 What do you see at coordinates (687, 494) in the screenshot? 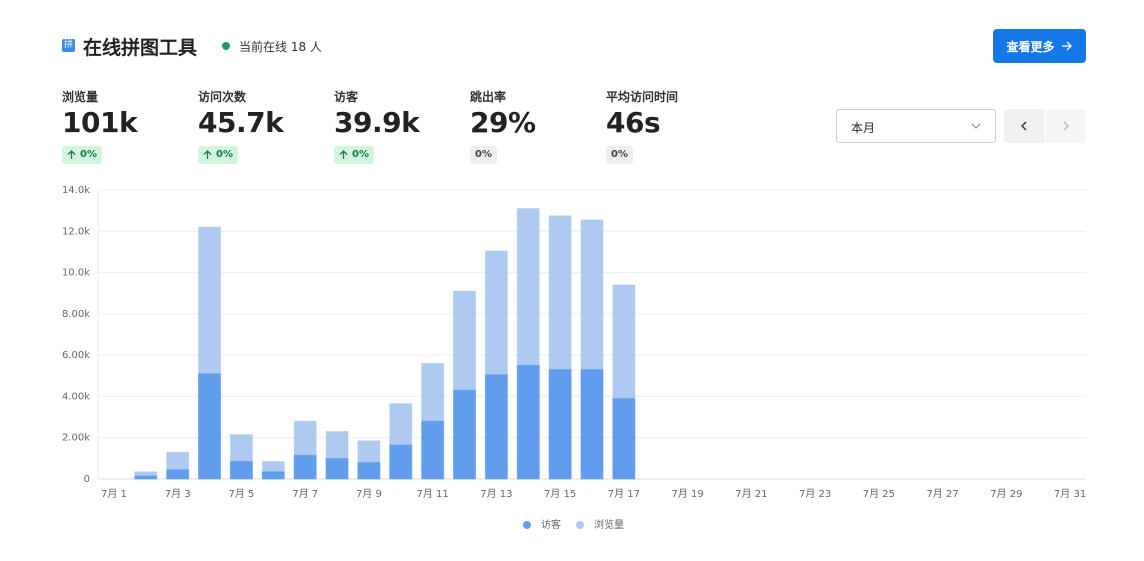
I see `x-tick-label: 7月 19` at bounding box center [687, 494].